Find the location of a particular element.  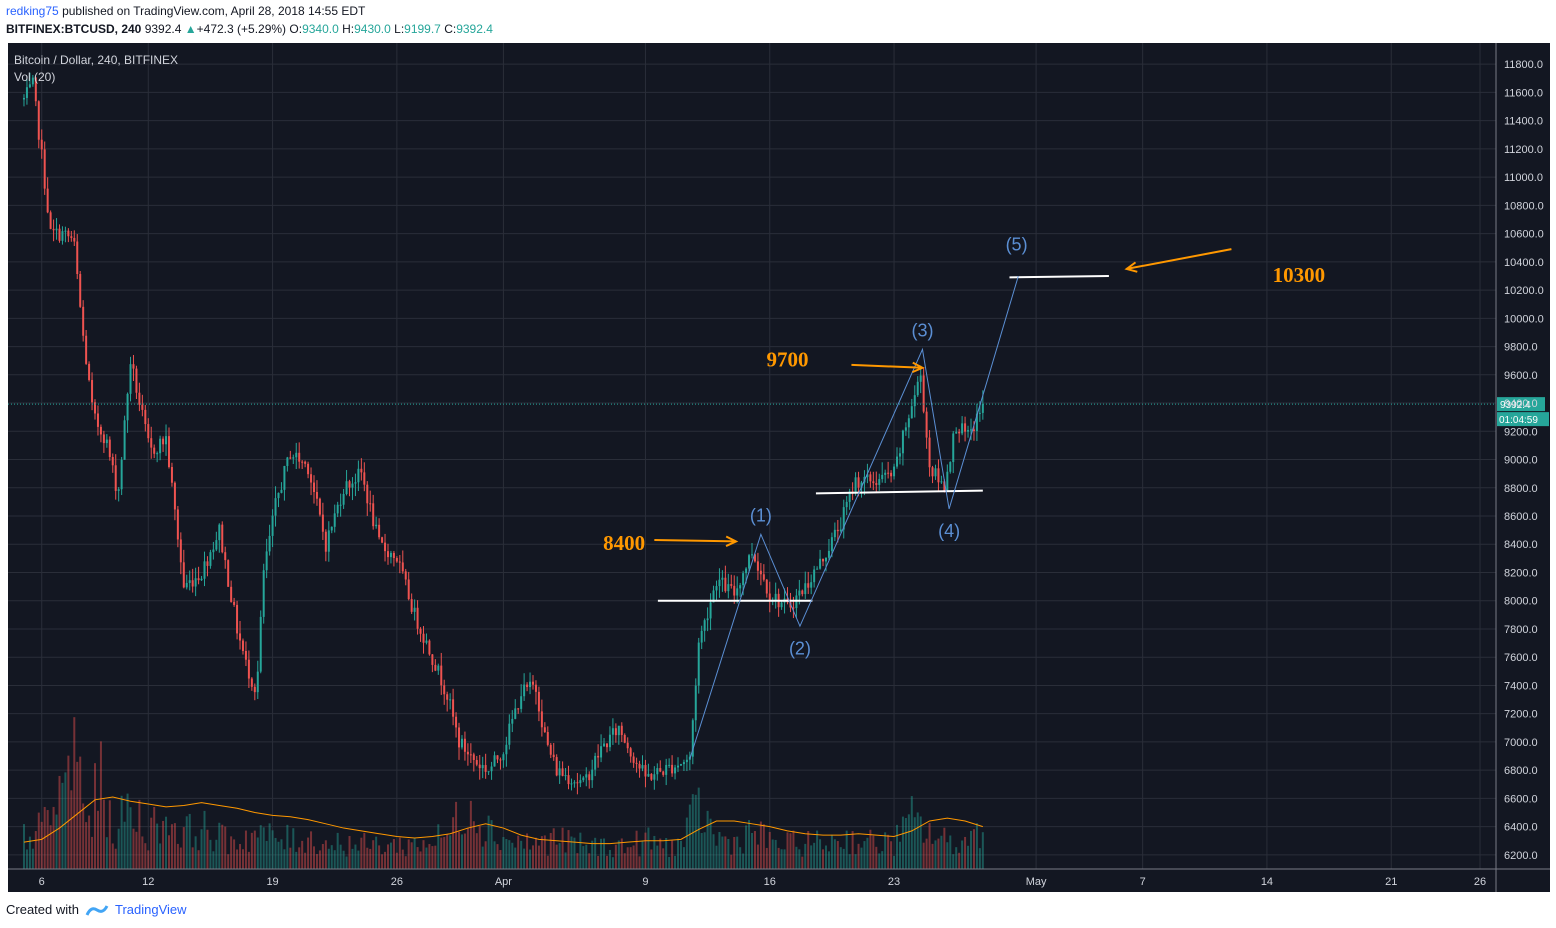

up-triangle-icon: ▲ is located at coordinates (190, 29).